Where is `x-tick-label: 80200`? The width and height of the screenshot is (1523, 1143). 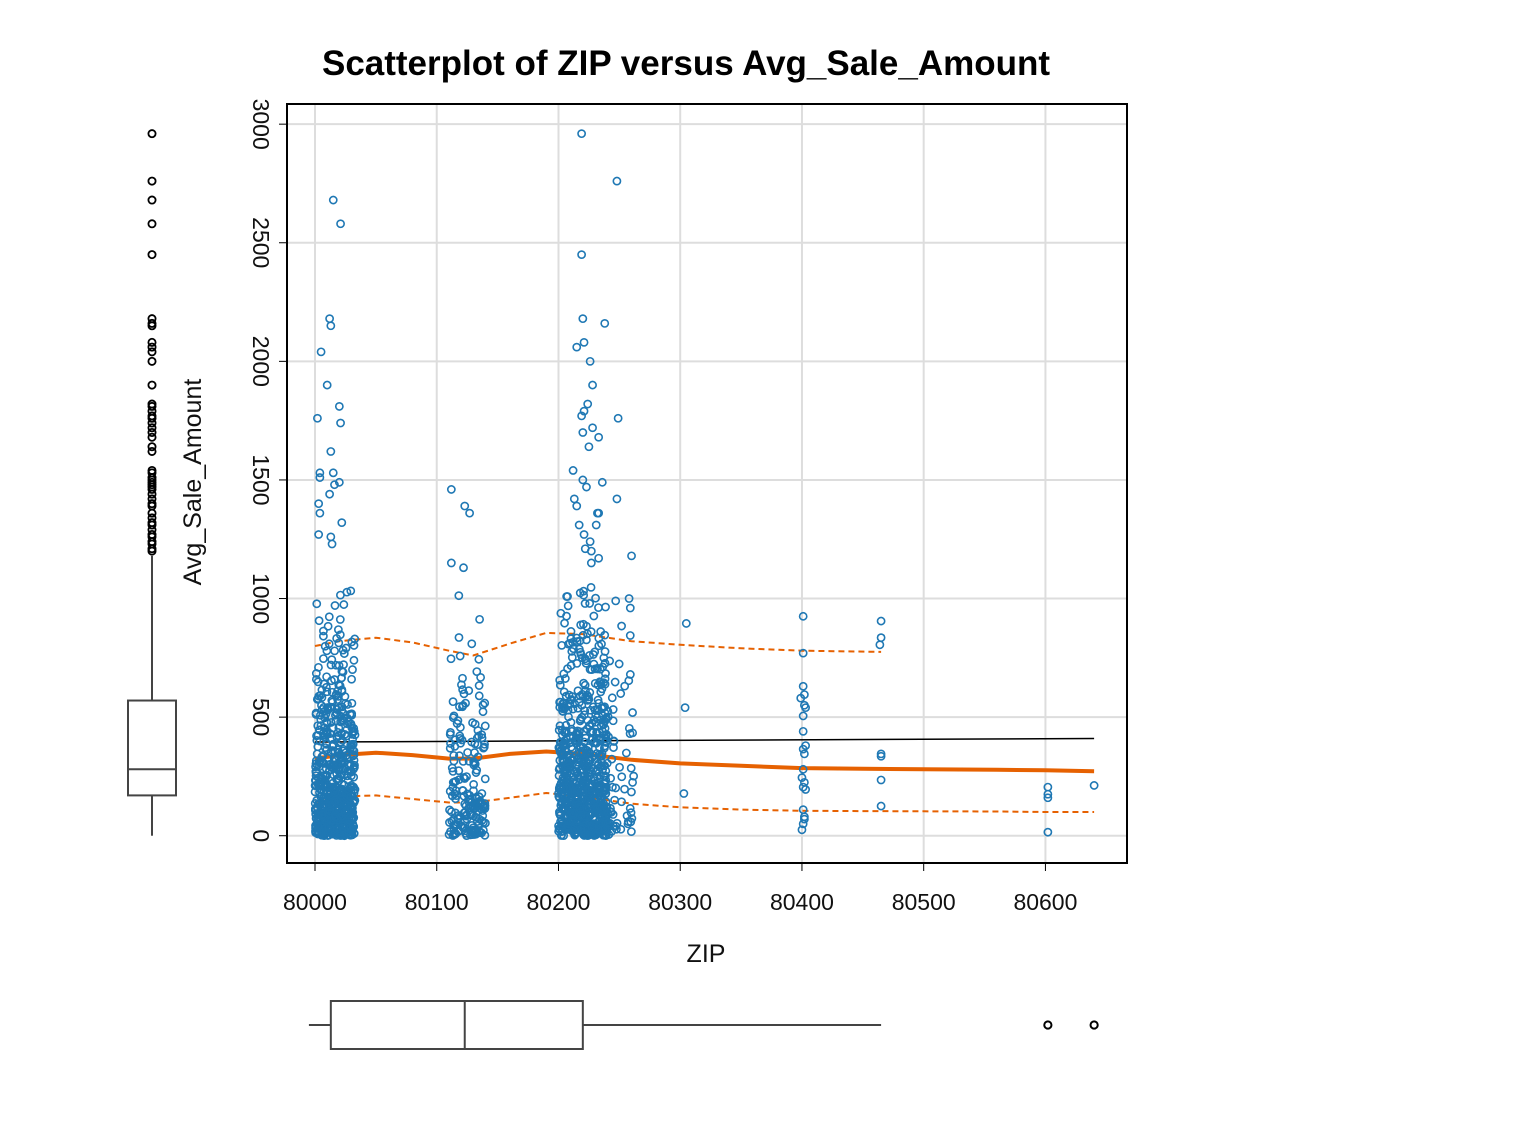
x-tick-label: 80200 is located at coordinates (558, 902).